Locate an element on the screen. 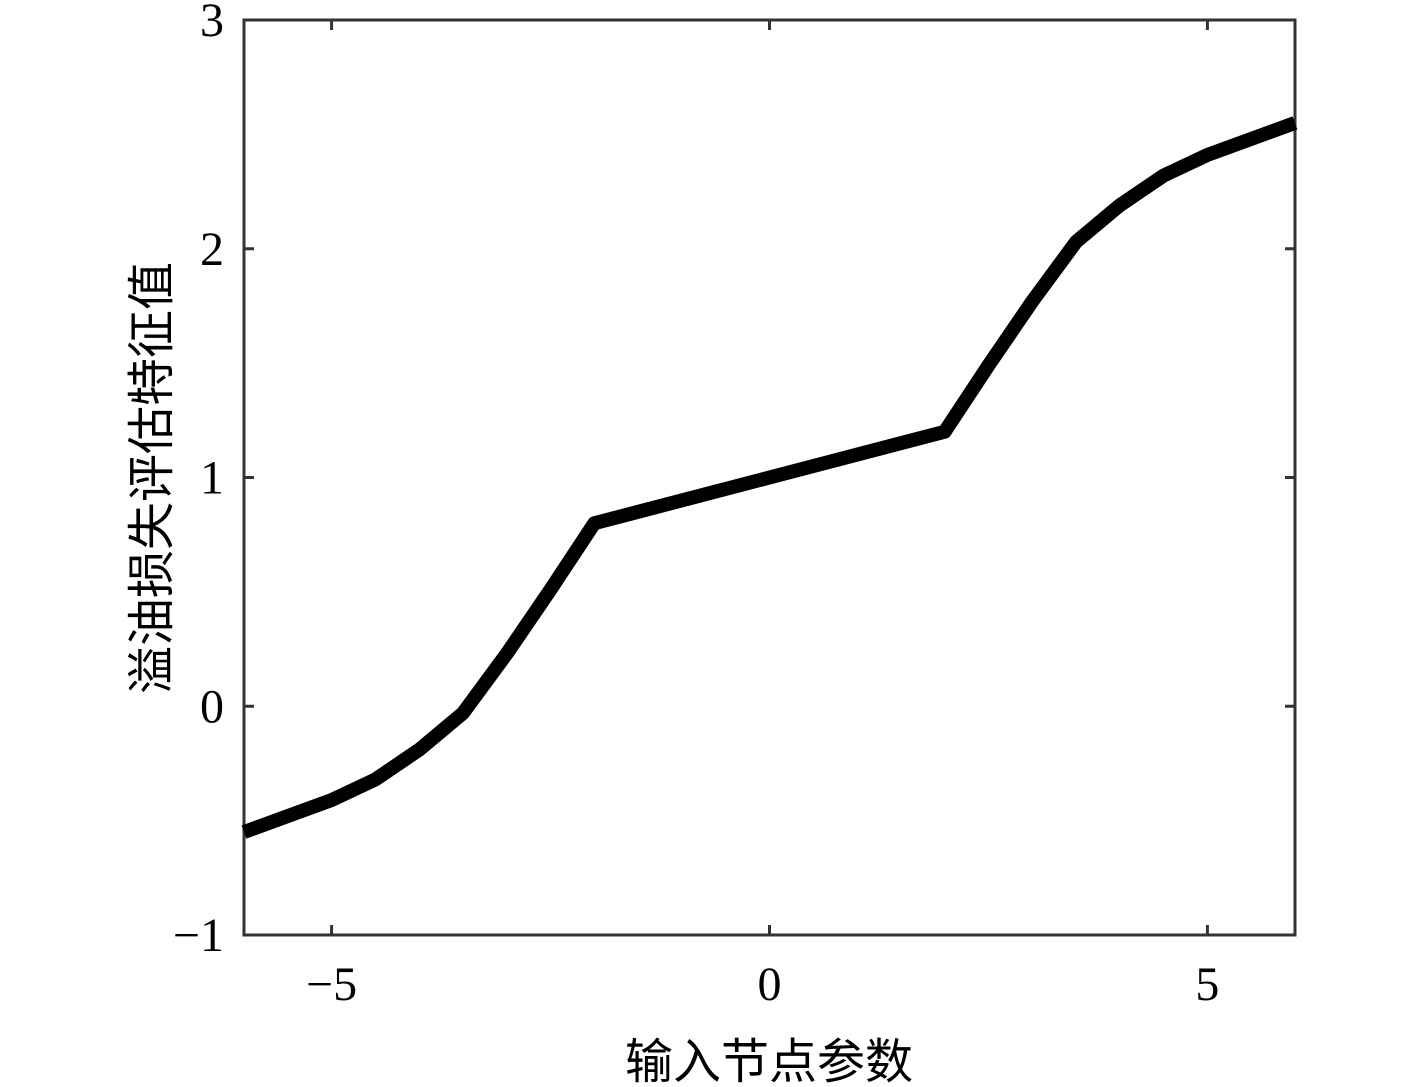 The height and width of the screenshot is (1087, 1417). y-axis-label: 溢油损失评估特征值 is located at coordinates (152, 478).